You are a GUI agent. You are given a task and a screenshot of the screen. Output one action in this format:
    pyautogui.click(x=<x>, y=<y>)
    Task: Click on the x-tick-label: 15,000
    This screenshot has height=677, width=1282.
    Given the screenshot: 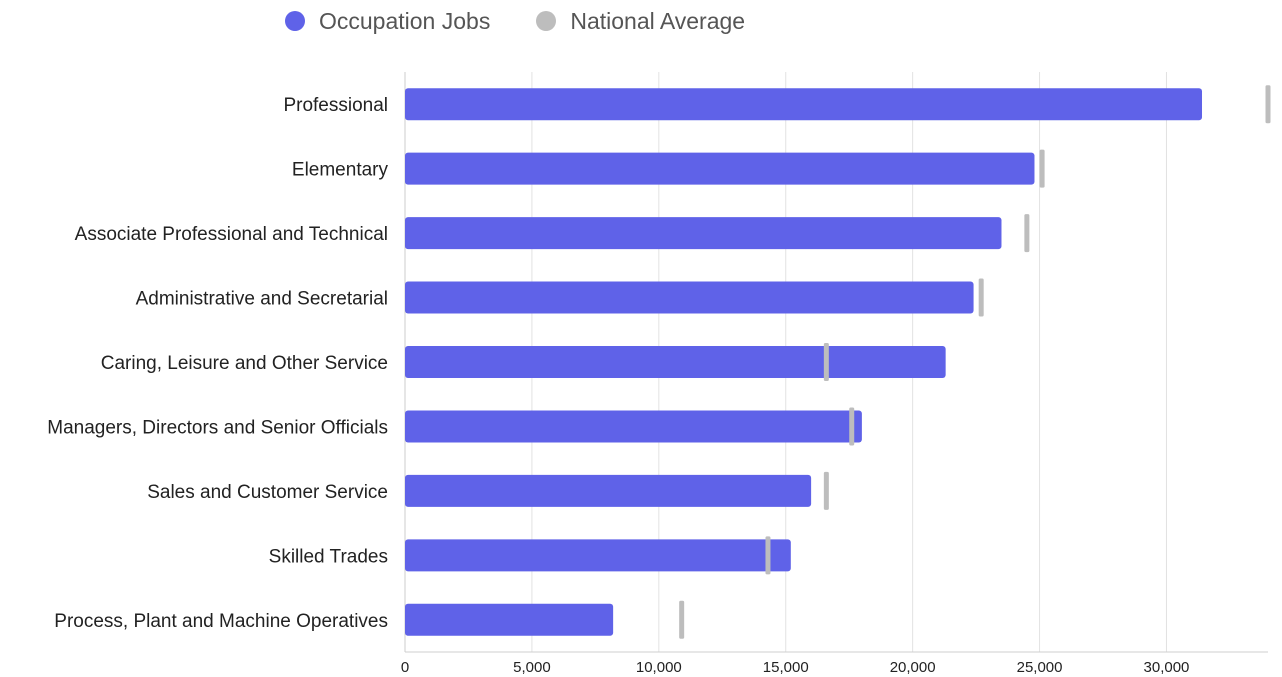 What is the action you would take?
    pyautogui.click(x=786, y=667)
    